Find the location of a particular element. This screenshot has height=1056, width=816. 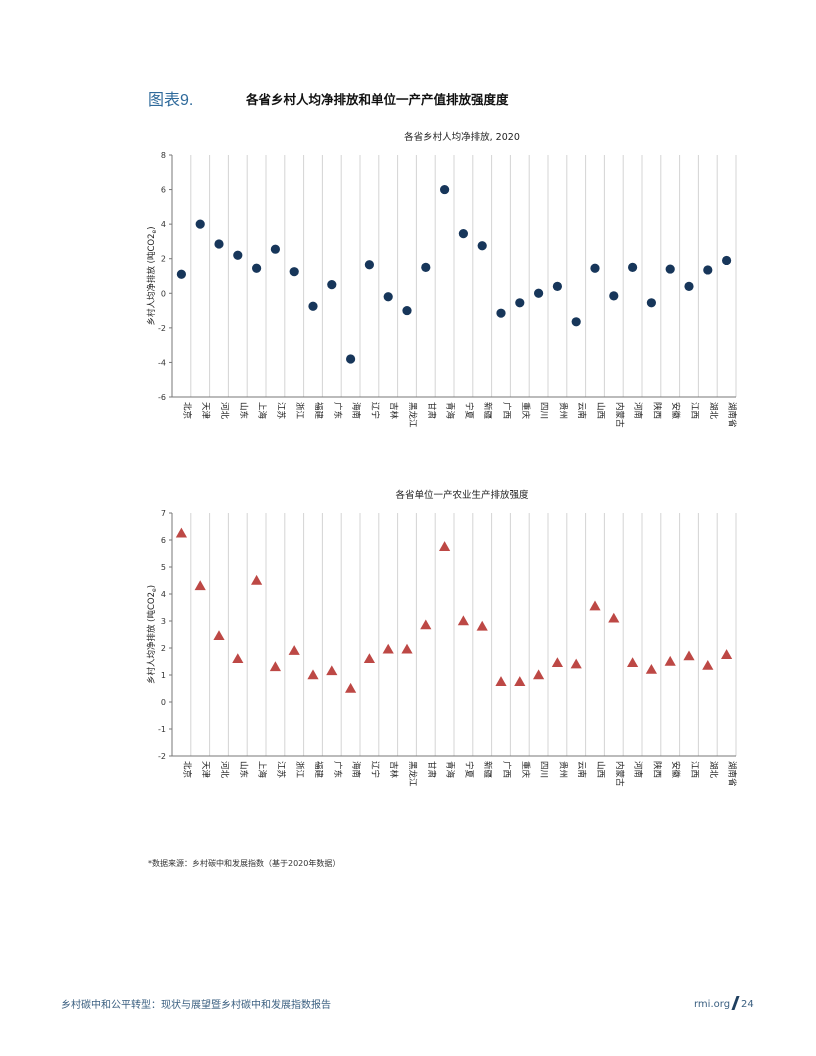

y-tick-label: 8 is located at coordinates (163, 155).